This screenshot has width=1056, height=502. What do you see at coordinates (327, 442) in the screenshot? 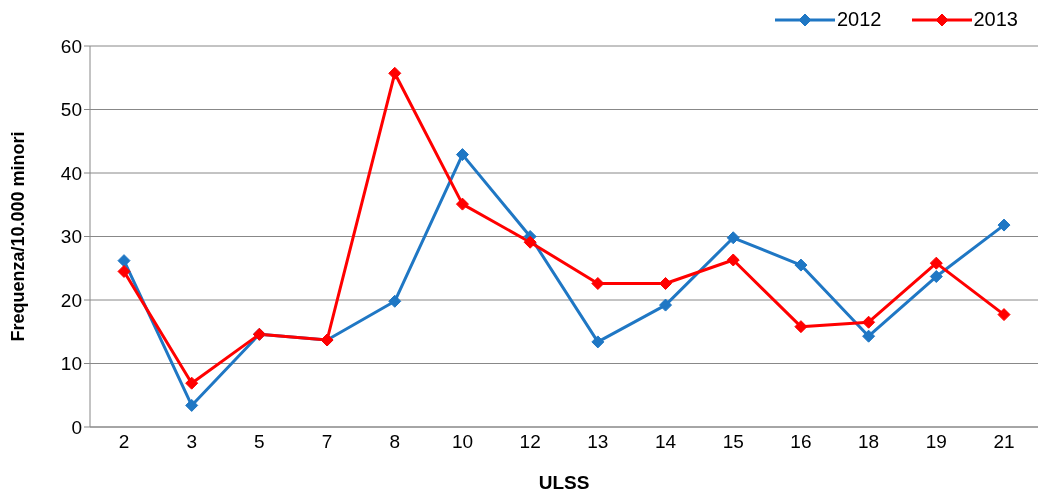
I see `x-tick-label: 7` at bounding box center [327, 442].